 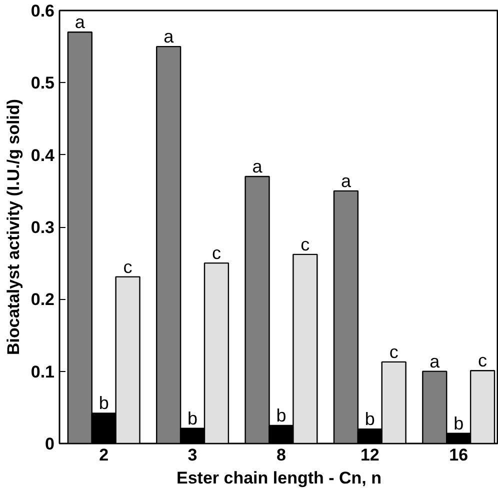 What do you see at coordinates (104, 455) in the screenshot?
I see `x-tick-label: 2` at bounding box center [104, 455].